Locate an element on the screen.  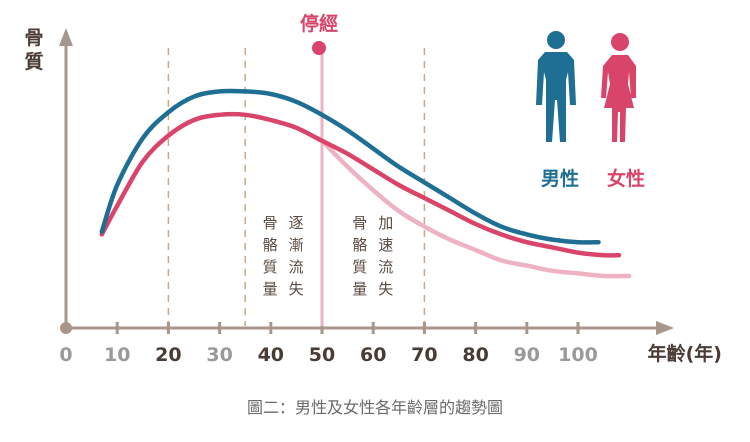
x-tick-label-30: 30 is located at coordinates (219, 355).